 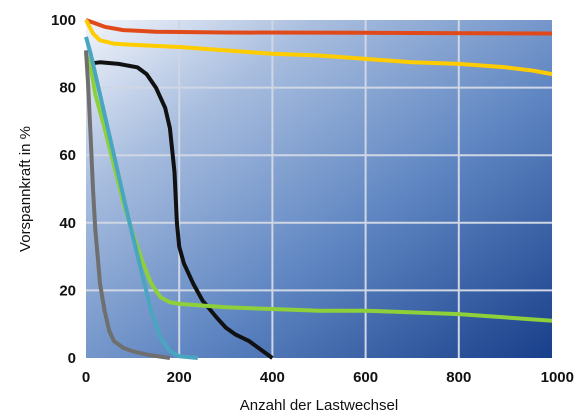 What do you see at coordinates (86, 377) in the screenshot?
I see `x-tick-label: 0` at bounding box center [86, 377].